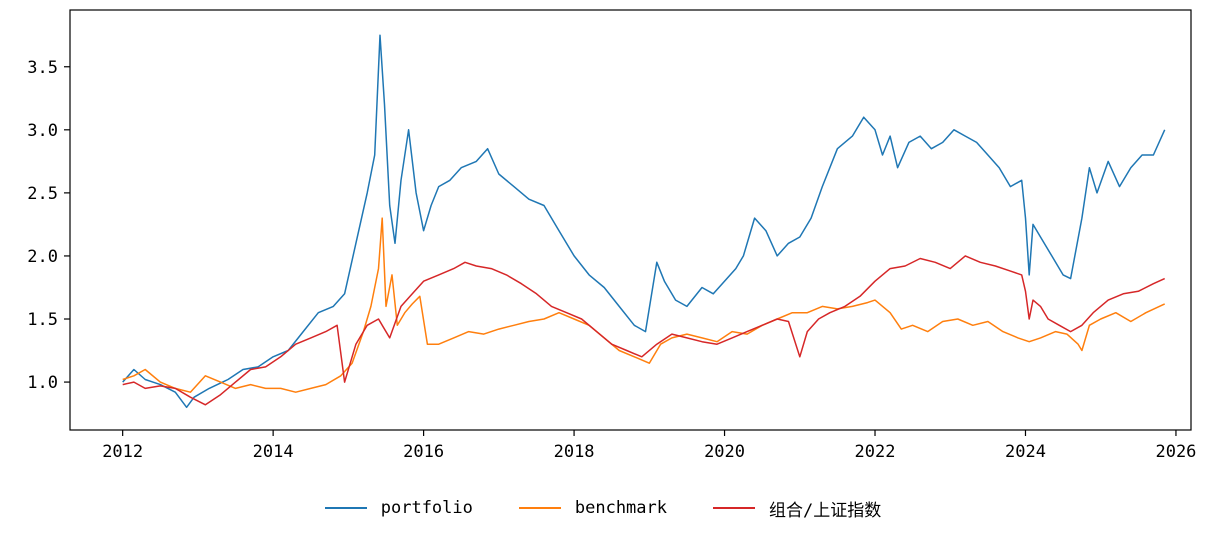 This screenshot has height=538, width=1206. Describe the element at coordinates (574, 452) in the screenshot. I see `x-tick-label-2018: 2018` at that location.